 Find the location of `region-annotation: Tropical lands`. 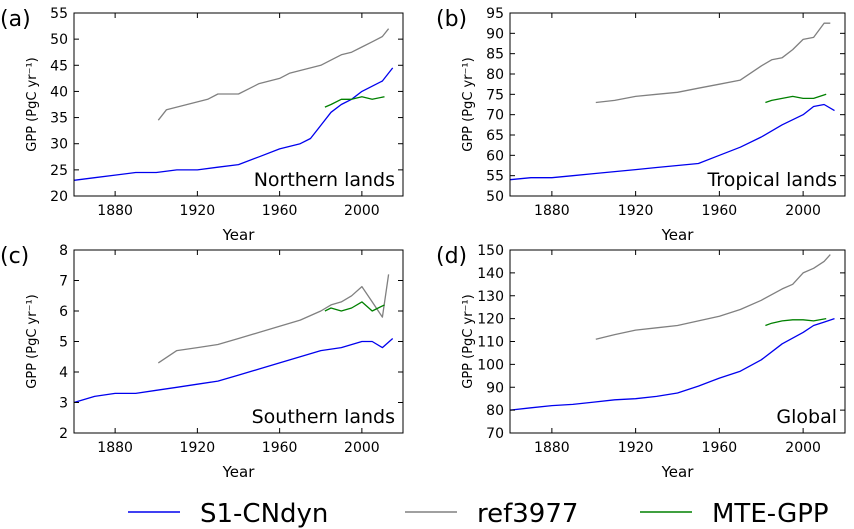

region-annotation: Tropical lands is located at coordinates (771, 180).